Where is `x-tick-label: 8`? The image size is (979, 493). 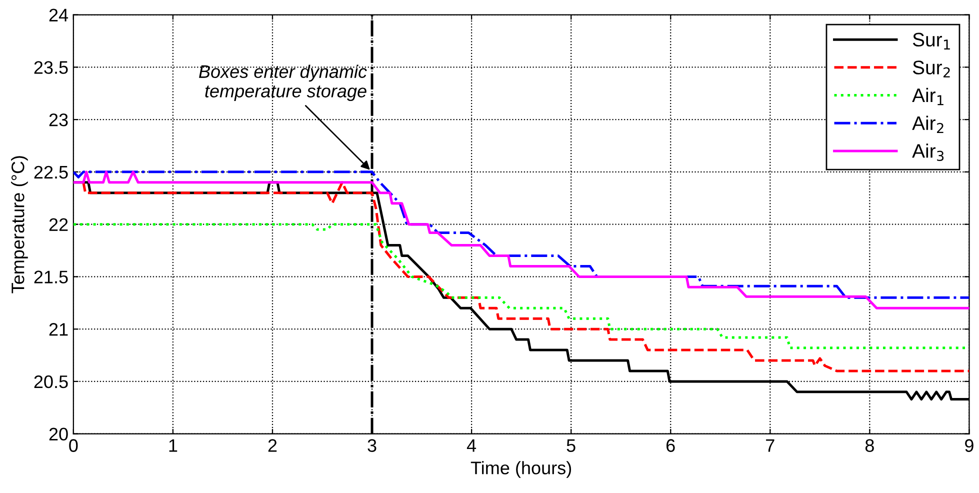 x-tick-label: 8 is located at coordinates (869, 445).